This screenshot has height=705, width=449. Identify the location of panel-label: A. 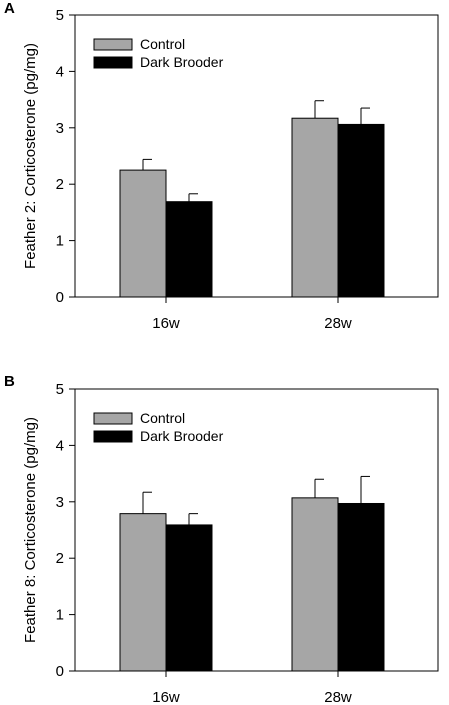
(9, 8).